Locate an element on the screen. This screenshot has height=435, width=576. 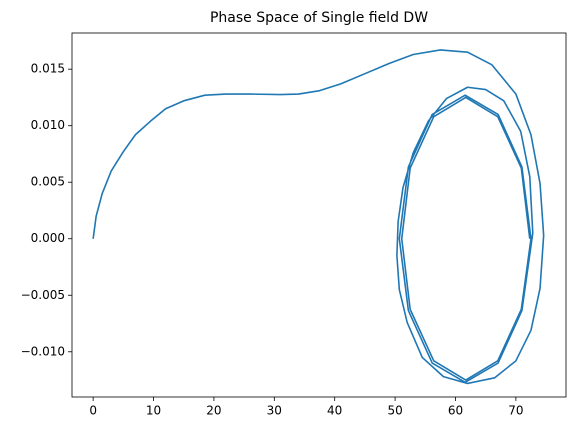
y-tick-label: 0.015 is located at coordinates (48, 69).